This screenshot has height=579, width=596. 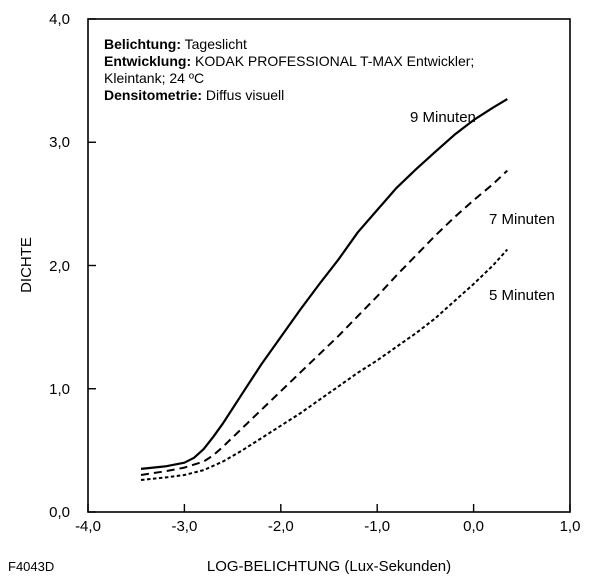 I want to click on densitometry-value: Diffus visuell, so click(x=245, y=95).